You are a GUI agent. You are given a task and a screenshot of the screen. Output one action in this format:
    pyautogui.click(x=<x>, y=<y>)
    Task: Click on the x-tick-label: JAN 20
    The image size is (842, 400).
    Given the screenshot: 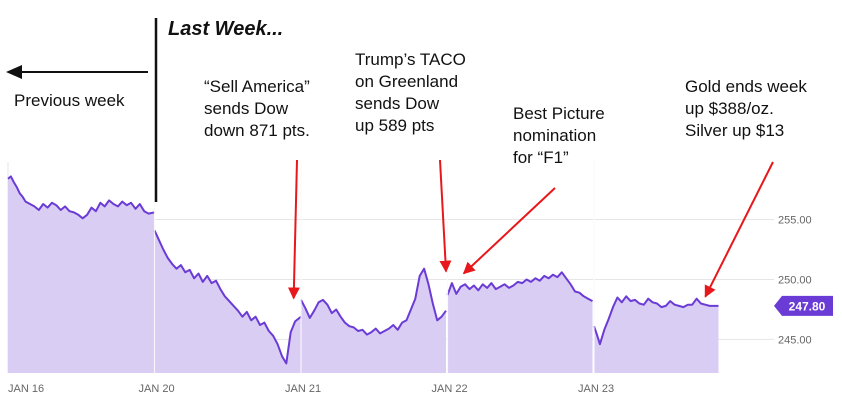 What is the action you would take?
    pyautogui.click(x=157, y=389)
    